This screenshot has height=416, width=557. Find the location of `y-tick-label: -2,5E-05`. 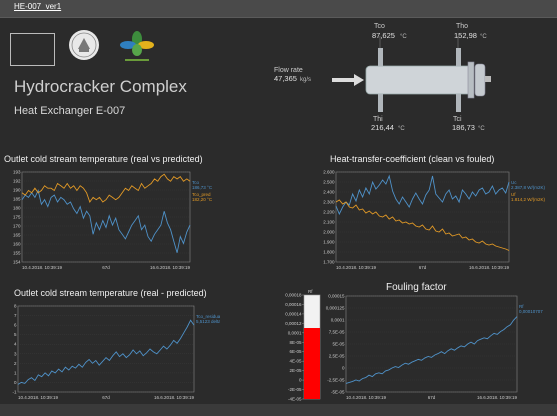

y-tick-label: -2,5E-05 is located at coordinates (336, 380).